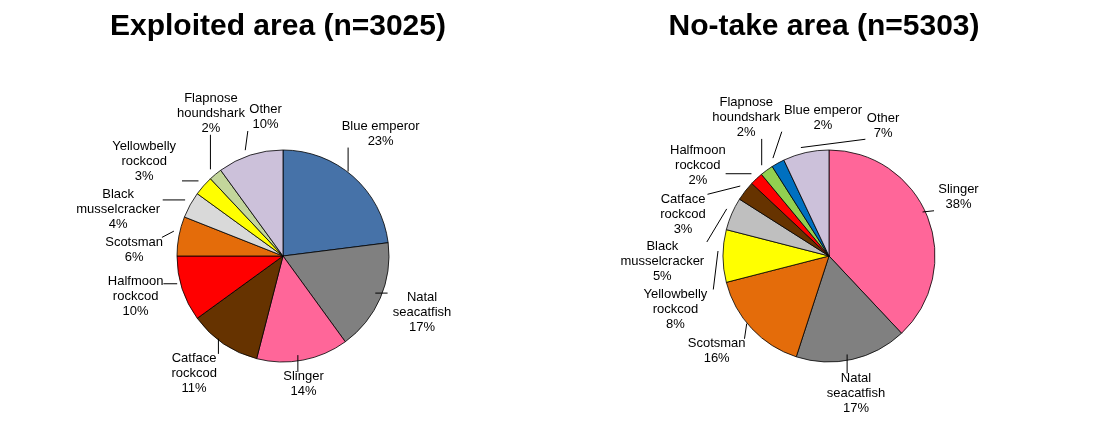 The image size is (1102, 439). I want to click on data-label: 5%, so click(662, 276).